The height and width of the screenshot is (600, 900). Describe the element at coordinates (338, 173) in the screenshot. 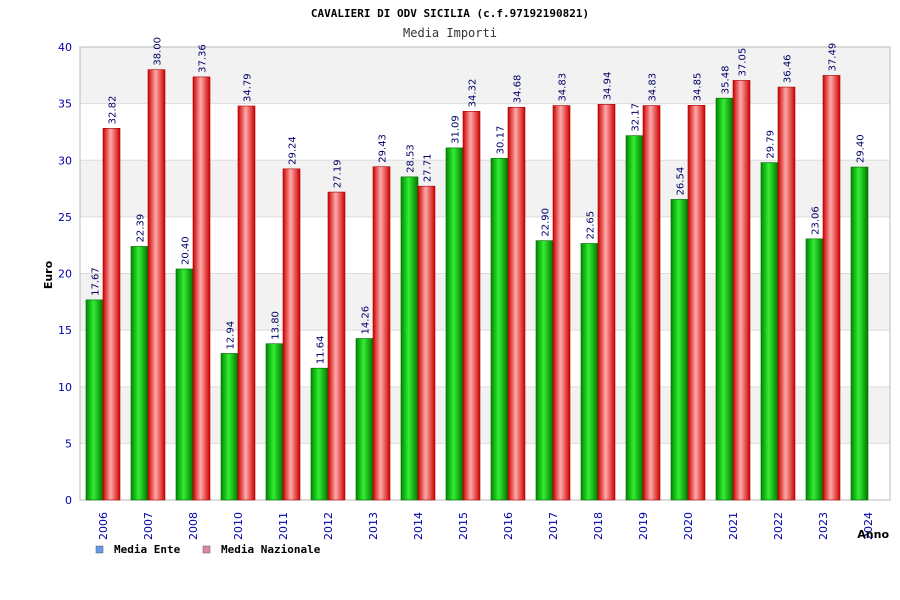

I see `data-label: 27.19` at that location.